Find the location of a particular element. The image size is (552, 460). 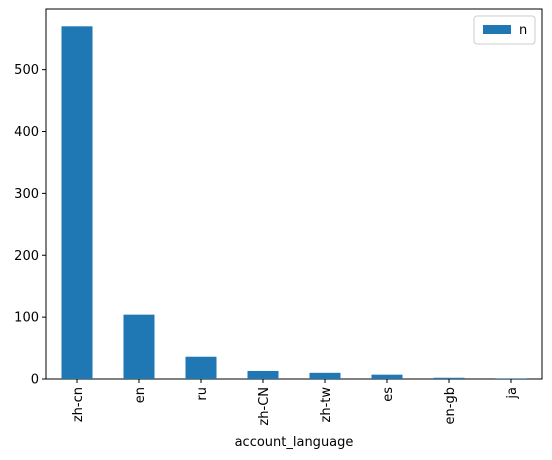

legend: n is located at coordinates (504, 30).